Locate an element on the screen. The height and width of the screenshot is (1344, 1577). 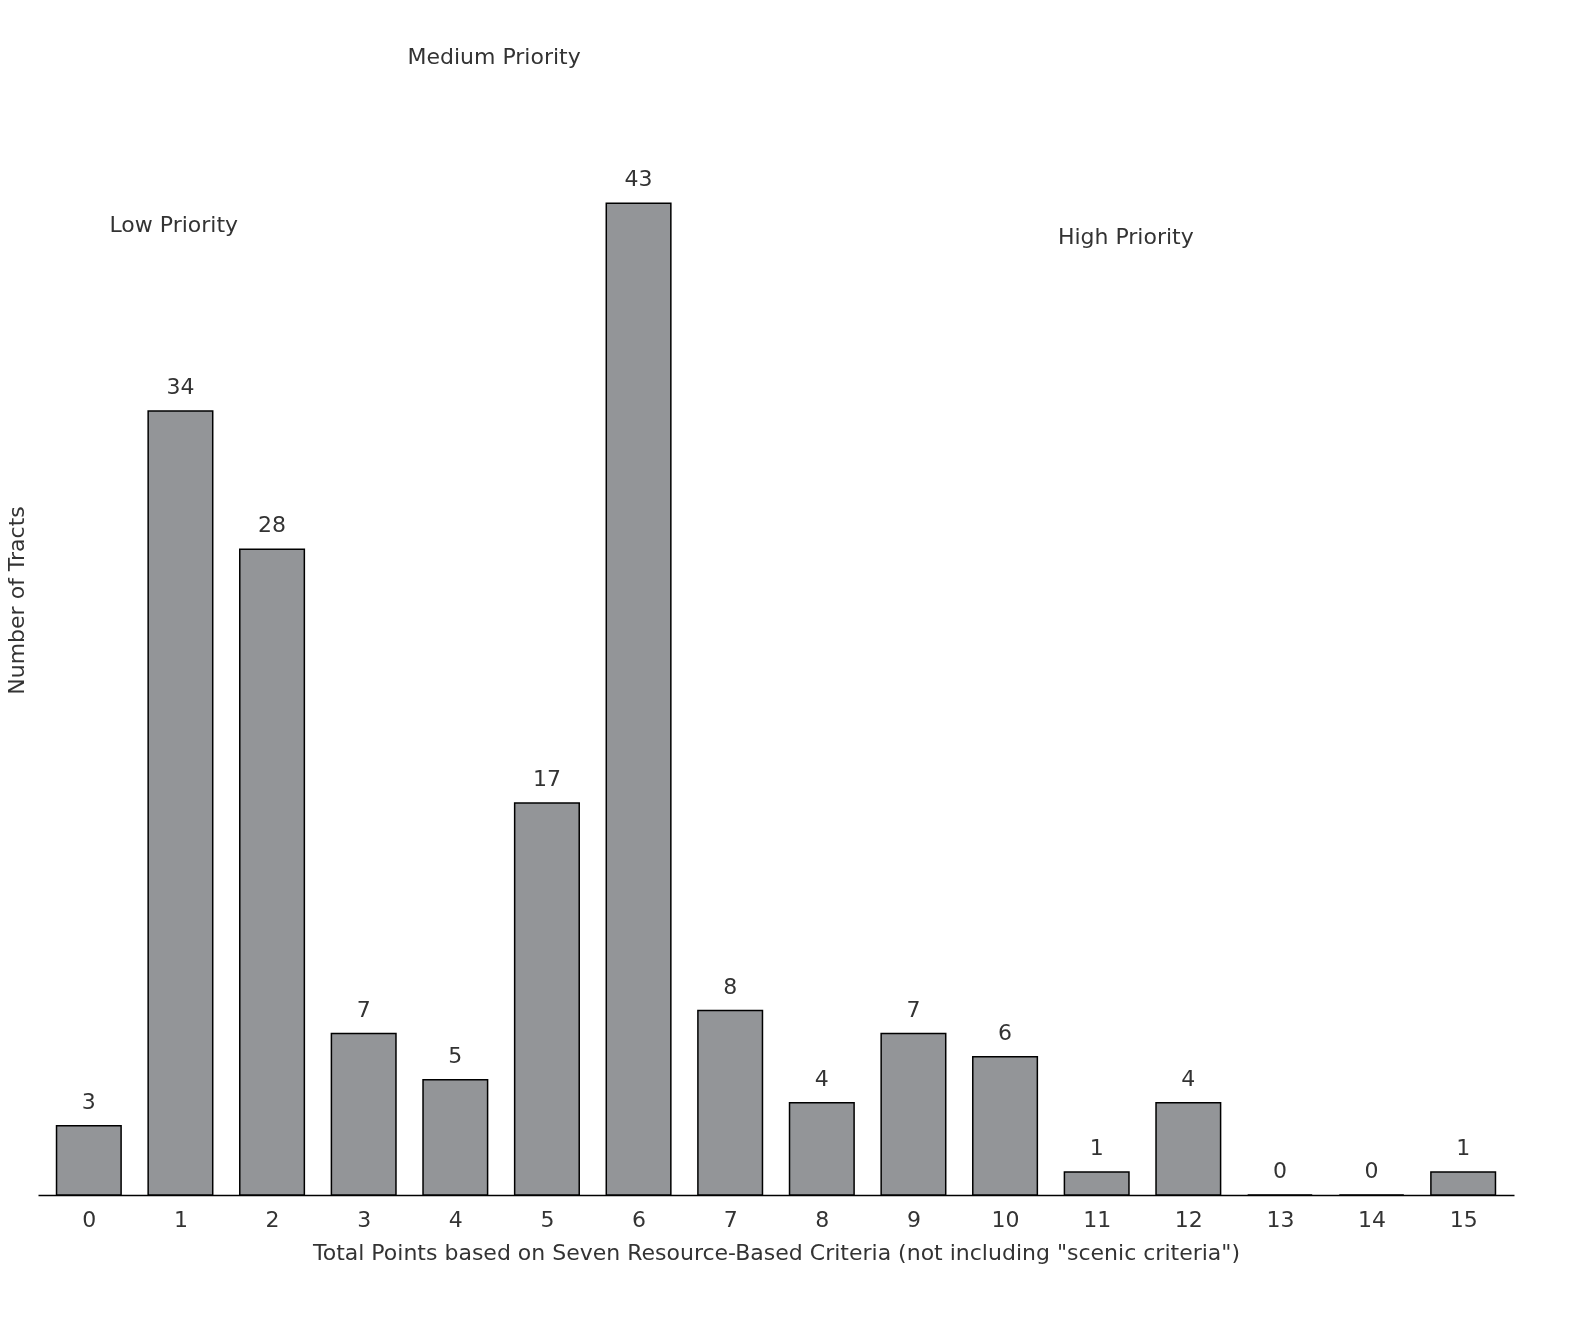
x-tick-label: 6 is located at coordinates (639, 1219).